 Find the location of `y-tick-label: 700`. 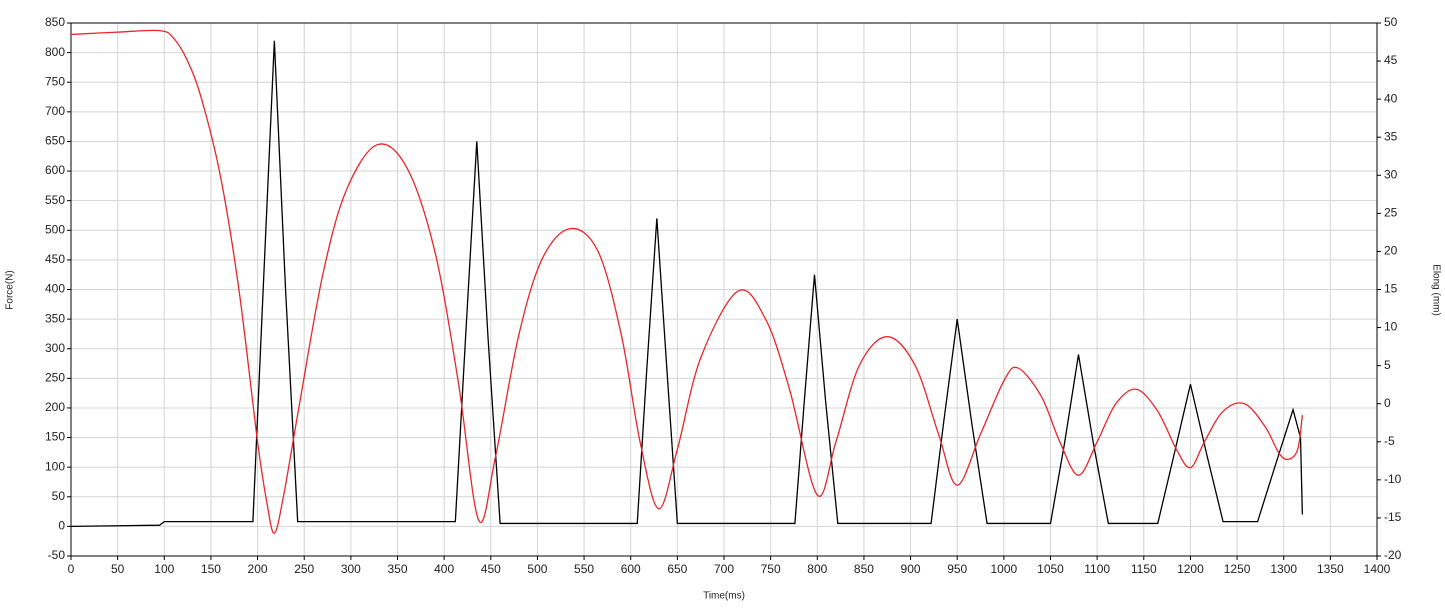

y-tick-label: 700 is located at coordinates (55, 111).